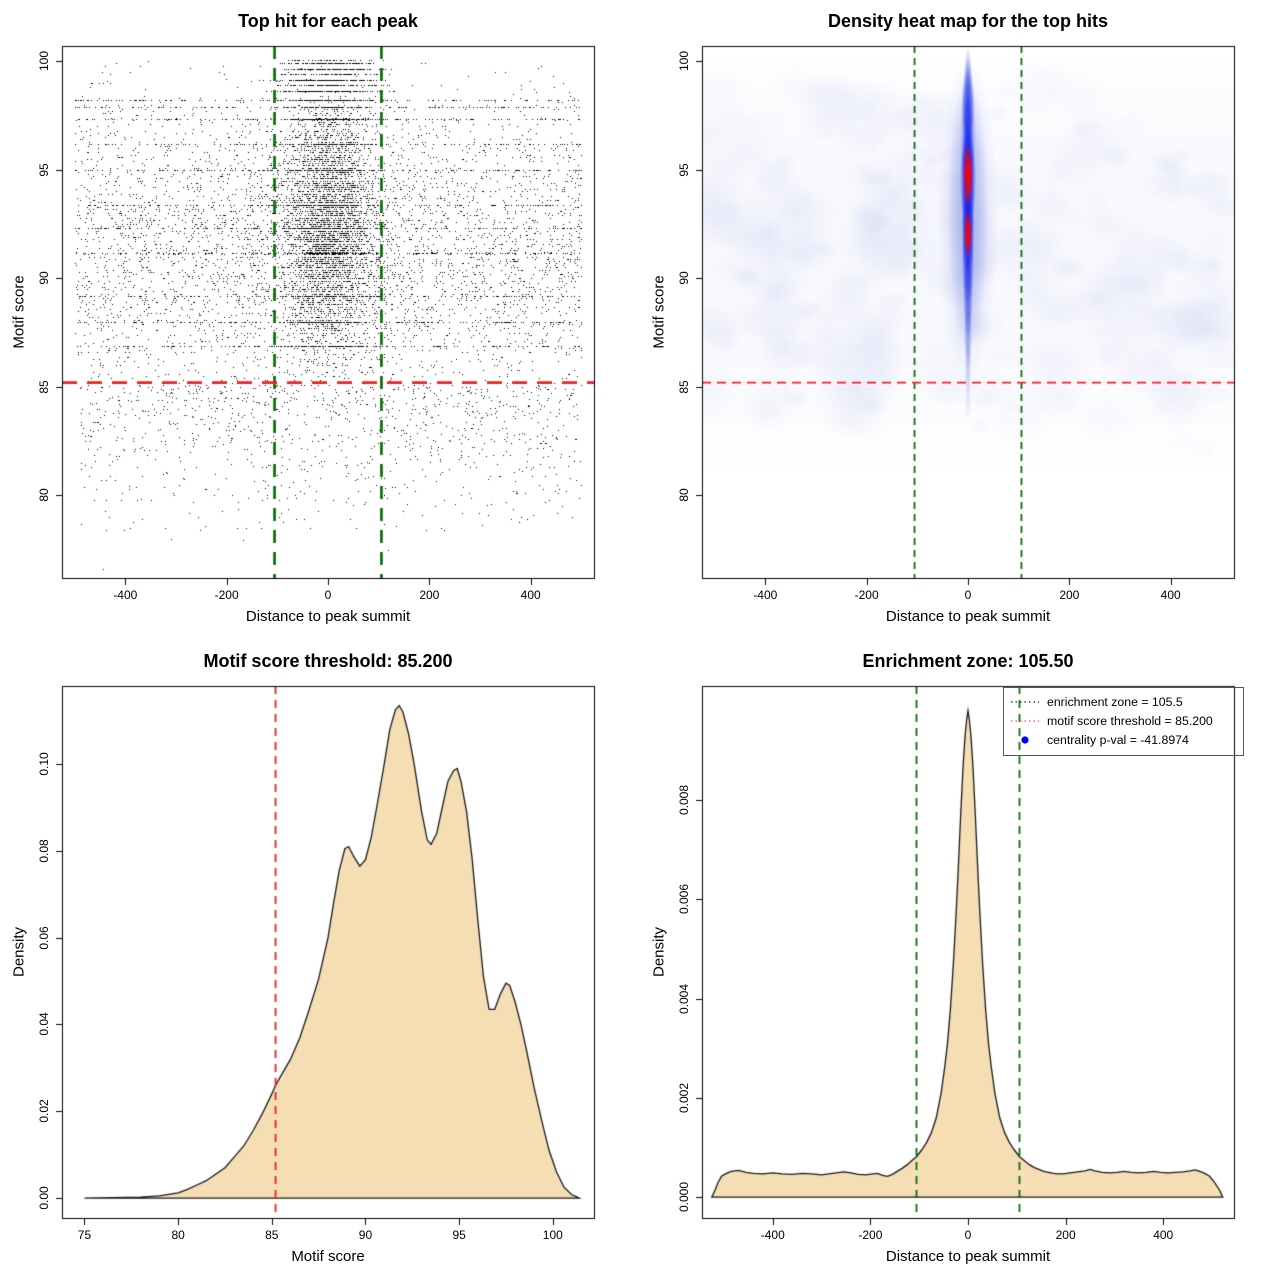  Describe the element at coordinates (1130, 721) in the screenshot. I see `legend-label: motif score threshold = 85.200` at that location.